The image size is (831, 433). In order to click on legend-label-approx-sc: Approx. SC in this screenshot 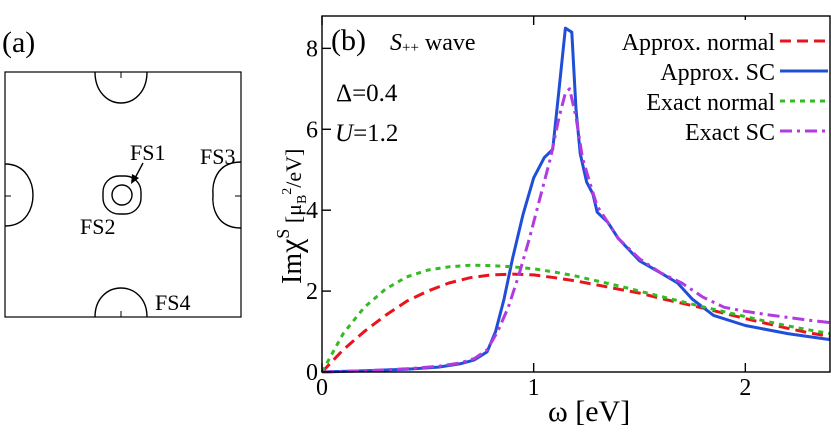, I will do `click(717, 73)`.